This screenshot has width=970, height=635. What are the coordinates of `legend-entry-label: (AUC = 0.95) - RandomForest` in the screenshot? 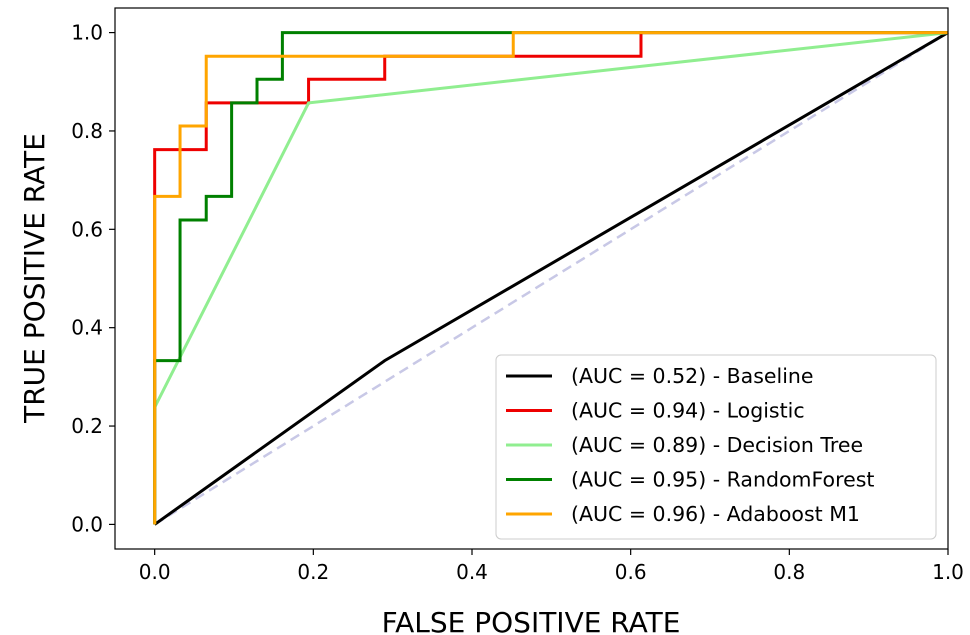 It's located at (722, 480).